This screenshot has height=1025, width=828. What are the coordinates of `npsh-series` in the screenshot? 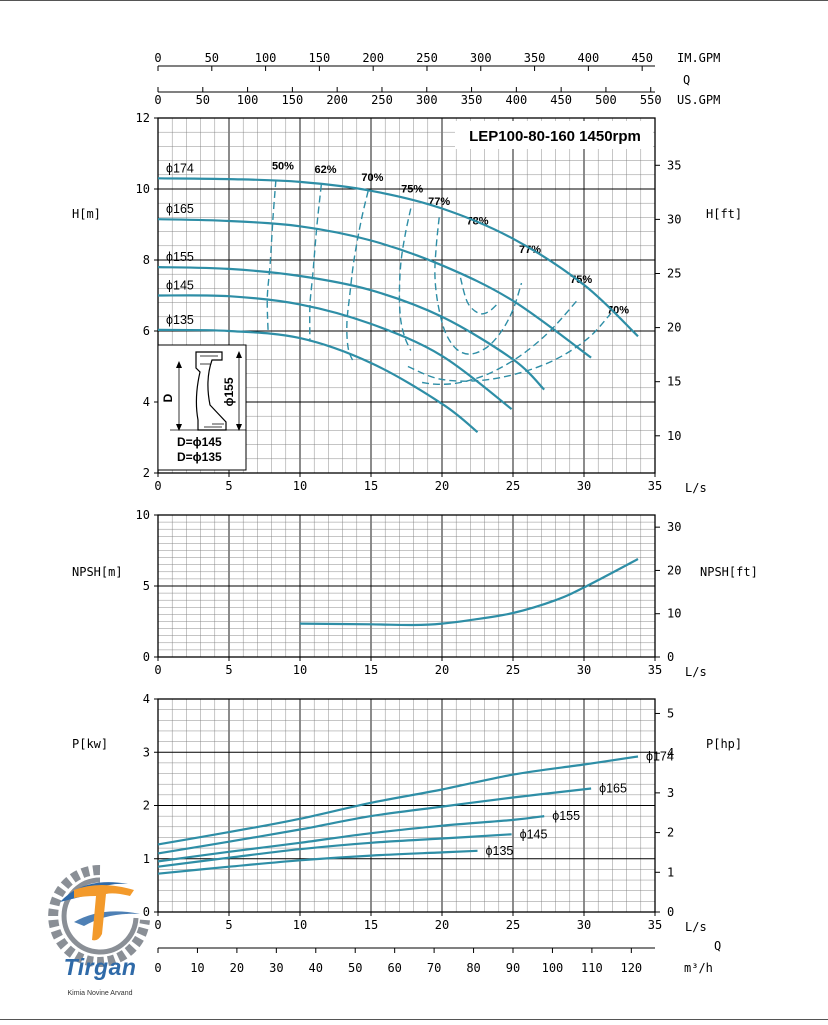 It's located at (469, 592).